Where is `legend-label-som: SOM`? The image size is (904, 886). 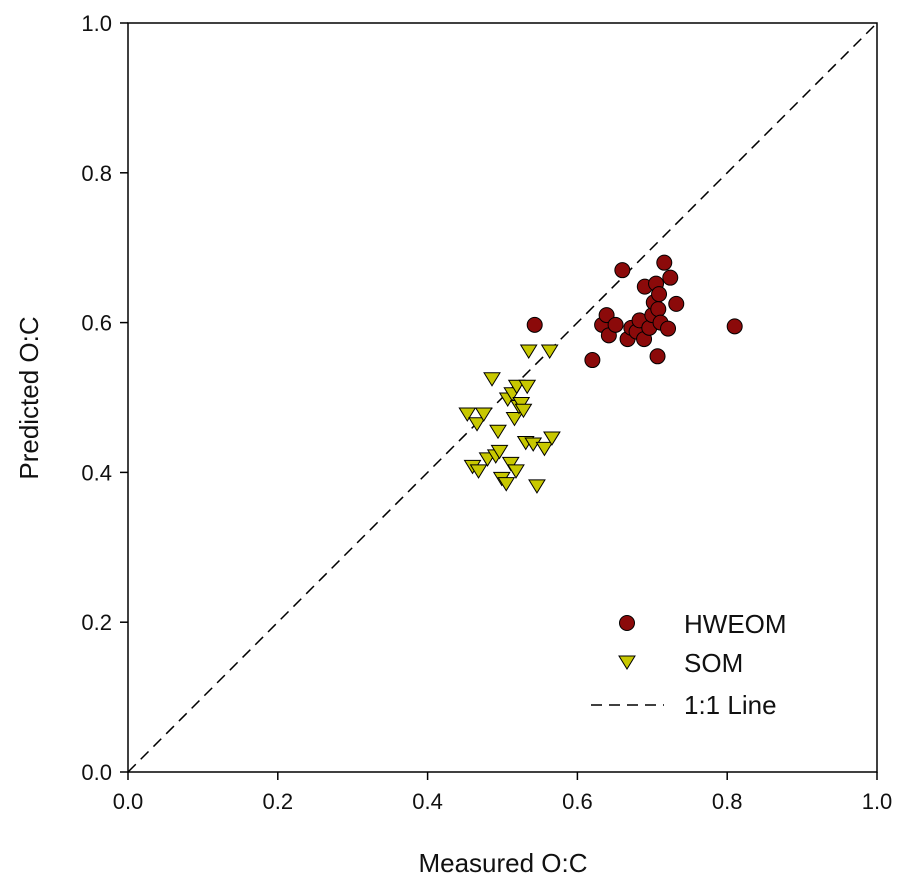 legend-label-som: SOM is located at coordinates (713, 663).